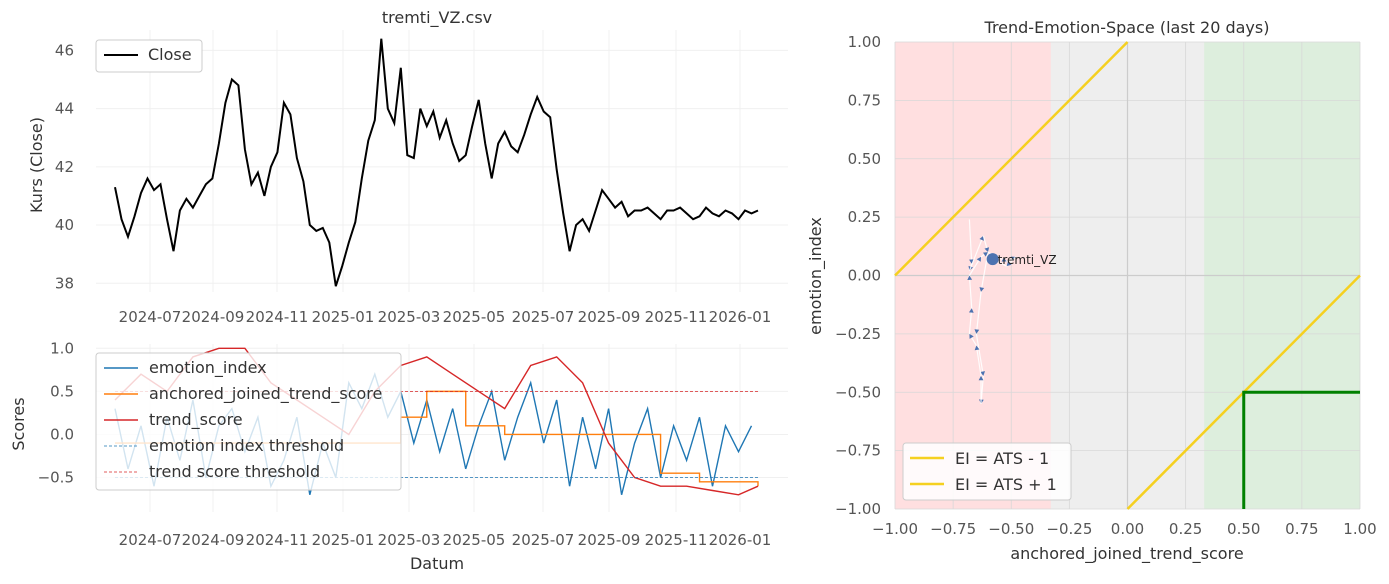 The height and width of the screenshot is (584, 1389). Describe the element at coordinates (409, 317) in the screenshot. I see `price-x-tick: 2025-03` at that location.